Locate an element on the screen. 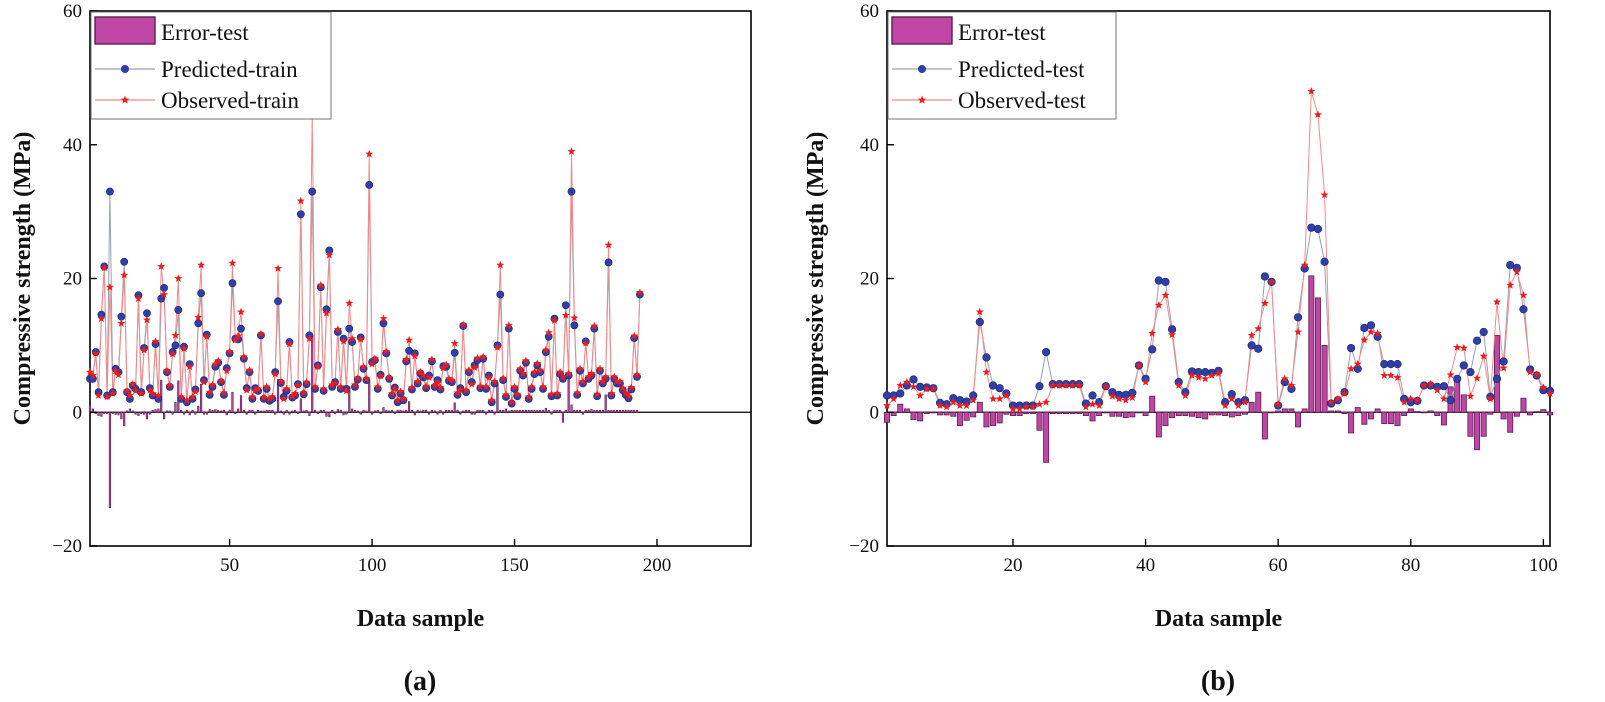 This screenshot has height=702, width=1605. legend-error-swatch is located at coordinates (125, 30).